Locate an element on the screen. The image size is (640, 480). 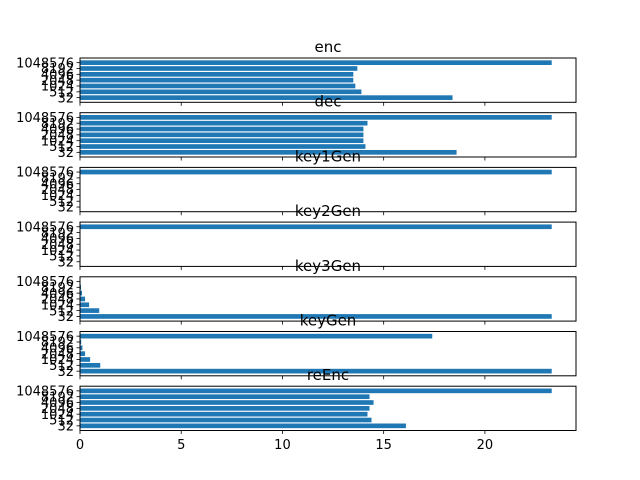
bar-keygen-2048 is located at coordinates (83, 353).